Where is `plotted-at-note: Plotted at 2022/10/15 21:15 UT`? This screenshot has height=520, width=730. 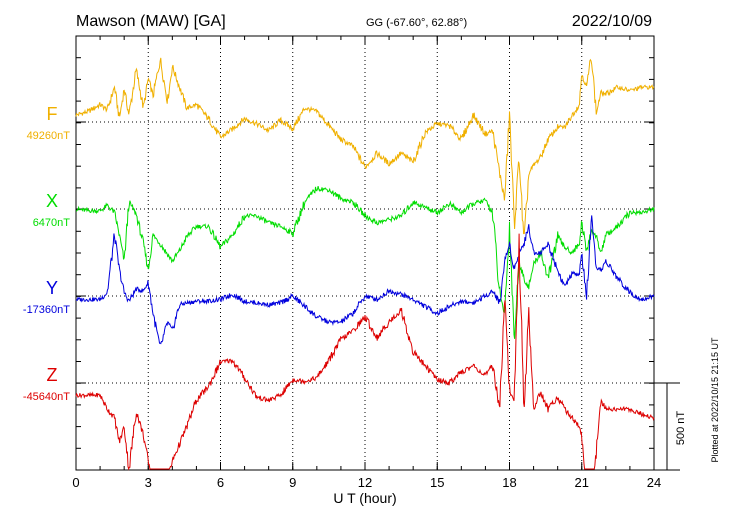 plotted-at-note: Plotted at 2022/10/15 21:15 UT is located at coordinates (715, 400).